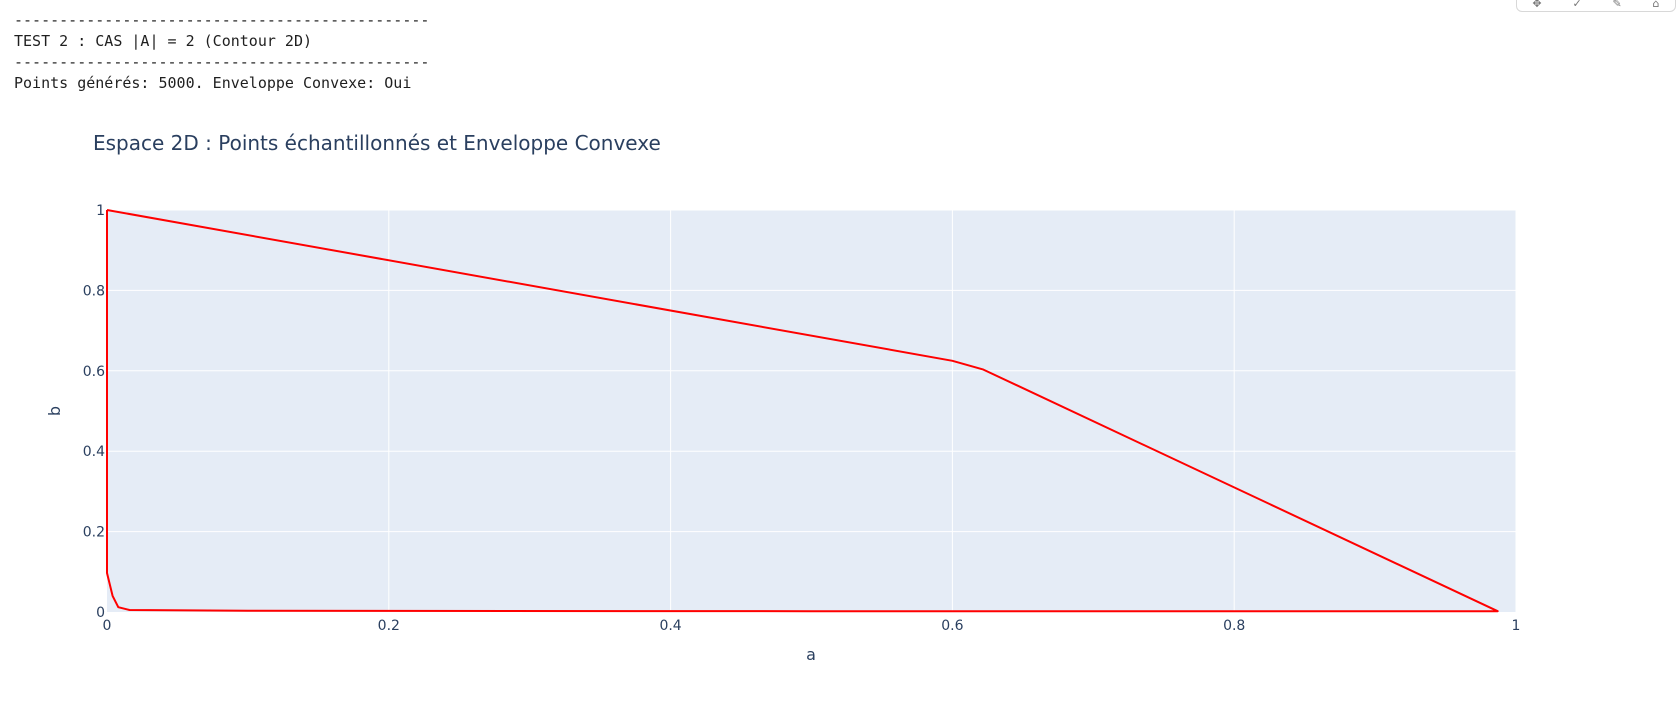  Describe the element at coordinates (94, 533) in the screenshot. I see `y-tick-label: 0.2` at that location.